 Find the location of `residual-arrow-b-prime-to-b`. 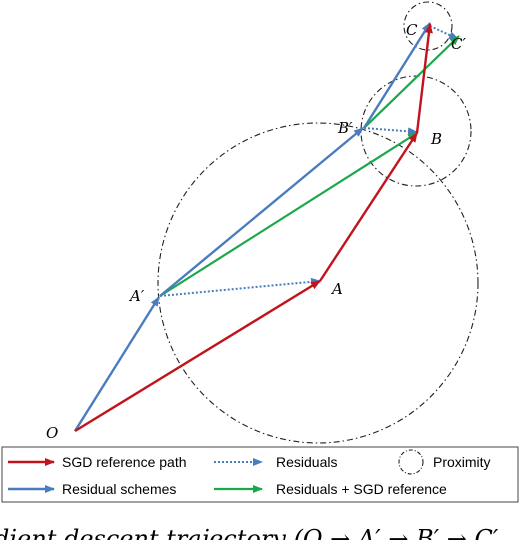

residual-arrow-b-prime-to-b is located at coordinates (390, 131).